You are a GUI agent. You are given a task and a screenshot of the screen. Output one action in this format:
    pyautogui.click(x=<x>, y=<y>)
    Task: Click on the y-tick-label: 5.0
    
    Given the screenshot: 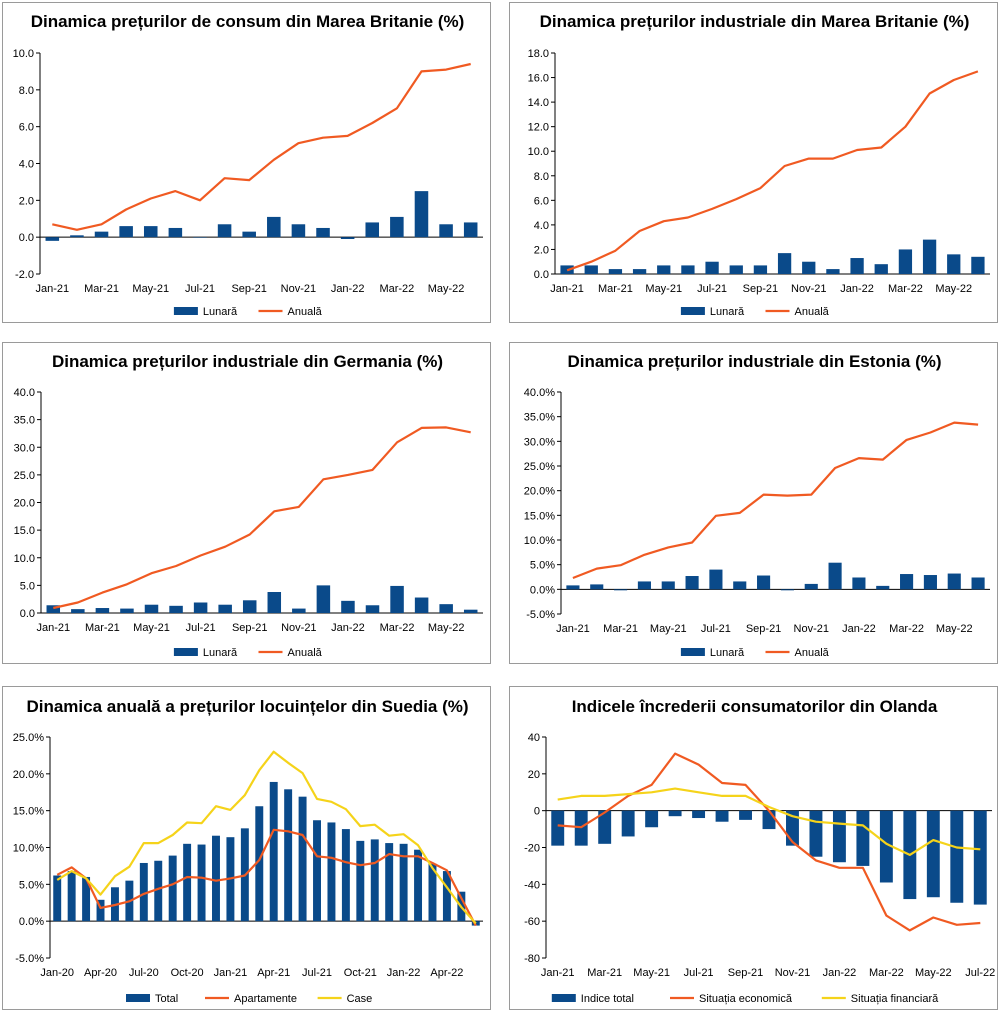 What is the action you would take?
    pyautogui.click(x=27, y=586)
    